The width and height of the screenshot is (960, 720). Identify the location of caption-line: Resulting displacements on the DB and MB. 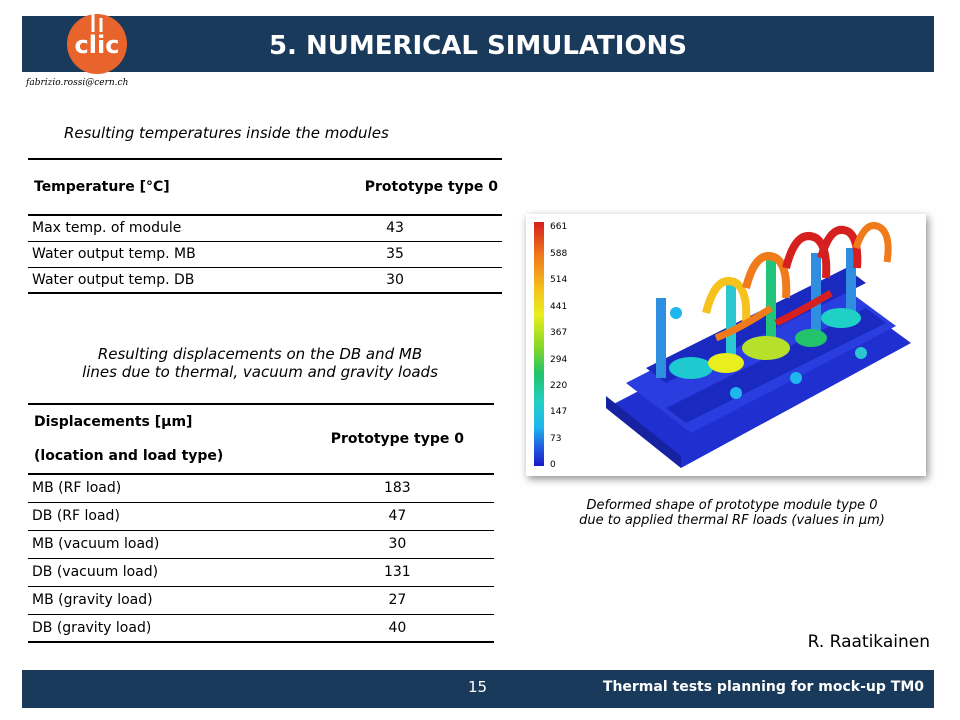
(260, 354).